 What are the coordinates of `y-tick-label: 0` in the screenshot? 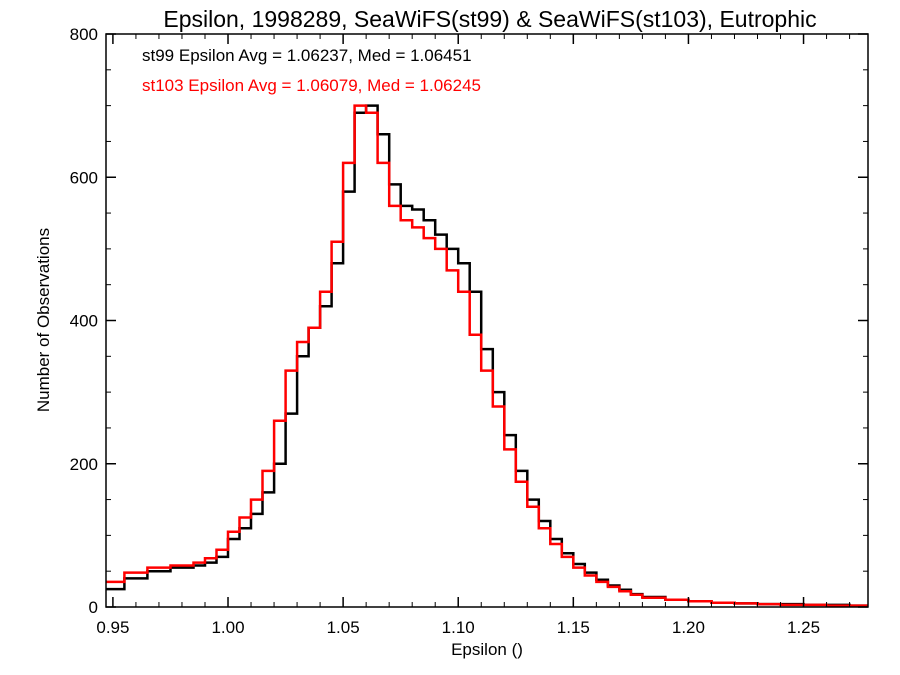 It's located at (93, 607).